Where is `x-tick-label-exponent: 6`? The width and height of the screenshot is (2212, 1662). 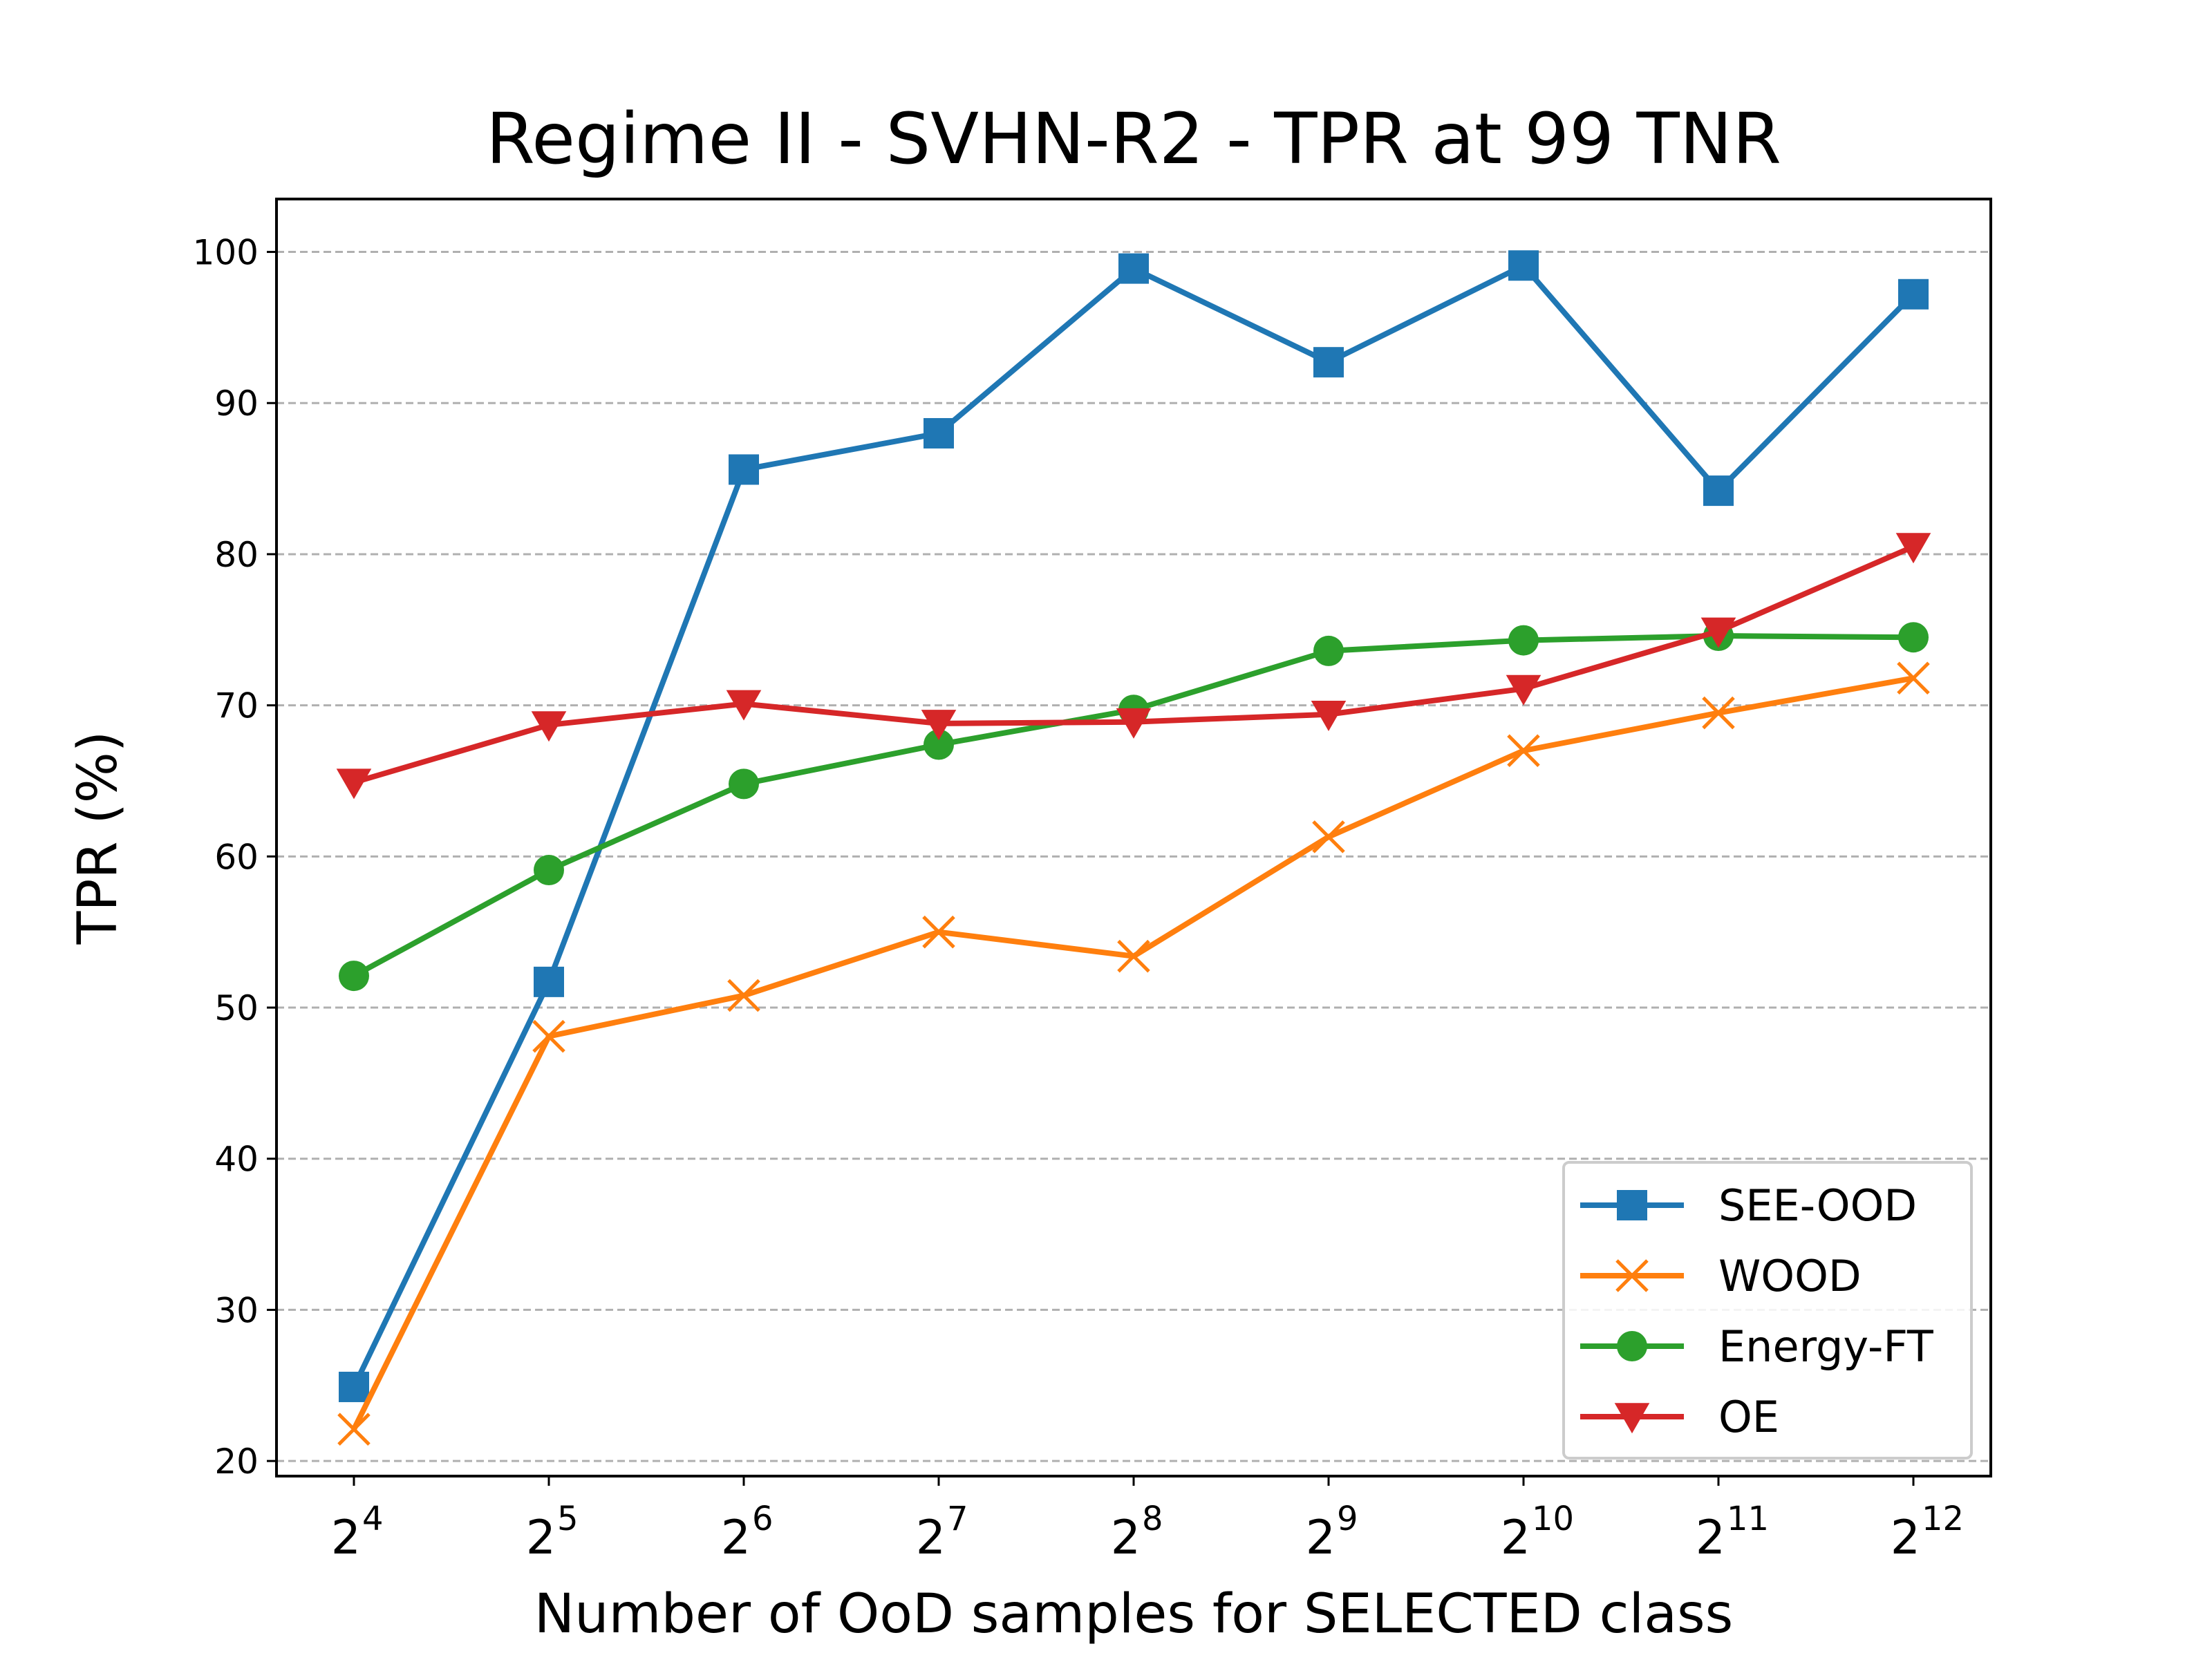 x-tick-label-exponent: 6 is located at coordinates (763, 1519).